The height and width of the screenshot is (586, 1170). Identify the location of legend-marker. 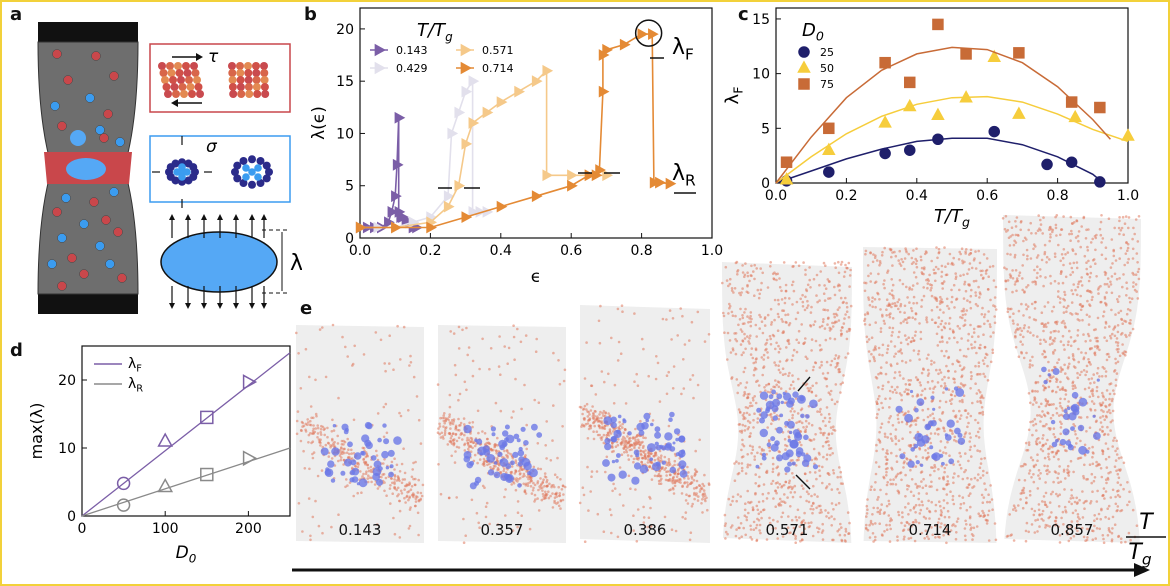
(804, 66).